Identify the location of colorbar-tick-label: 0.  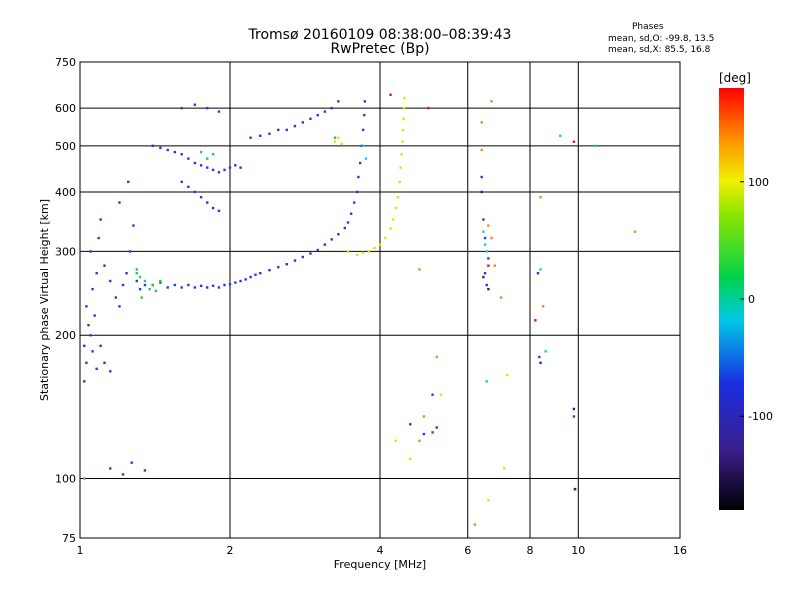
(751, 299).